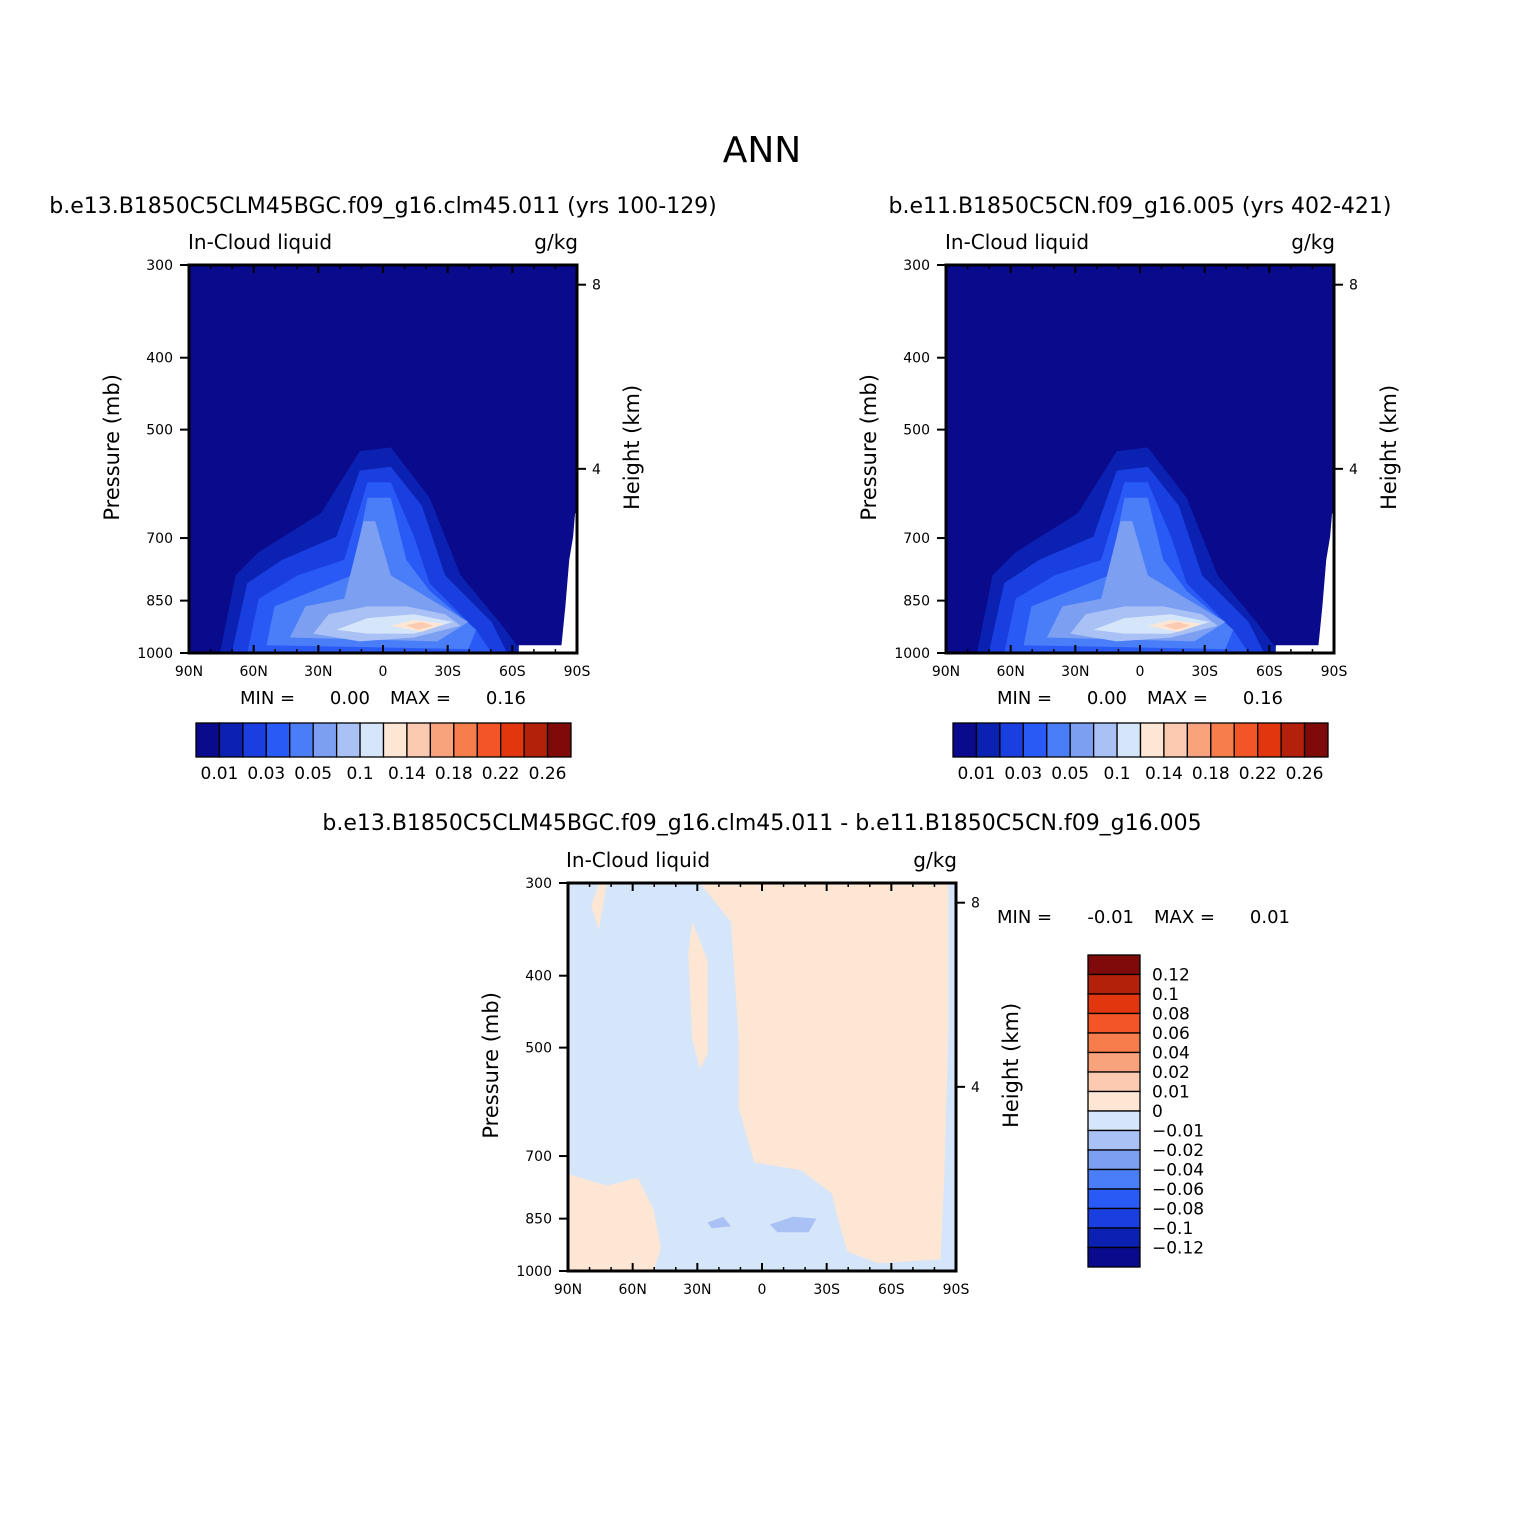 This screenshot has height=1524, width=1524. What do you see at coordinates (350, 698) in the screenshot?
I see `min-value: 0.00` at bounding box center [350, 698].